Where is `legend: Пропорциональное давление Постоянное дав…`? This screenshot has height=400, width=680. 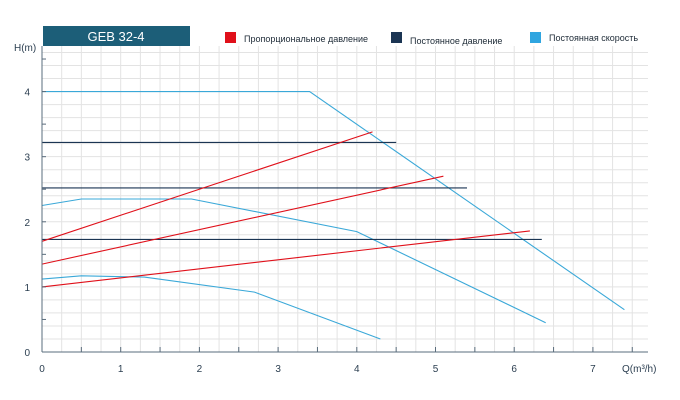
legend: Пропорциональное давление Постоянное дав… is located at coordinates (431, 39).